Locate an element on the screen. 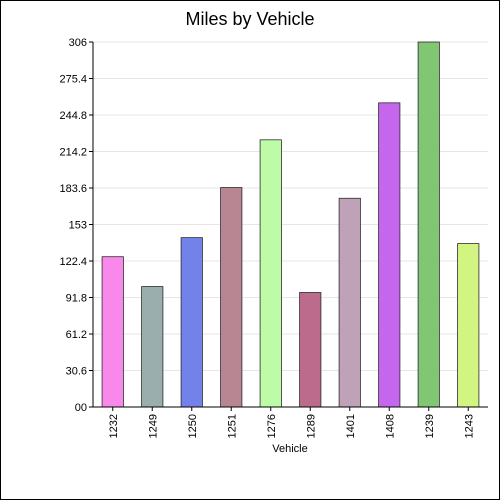  y-tick-label: 153 is located at coordinates (78, 226).